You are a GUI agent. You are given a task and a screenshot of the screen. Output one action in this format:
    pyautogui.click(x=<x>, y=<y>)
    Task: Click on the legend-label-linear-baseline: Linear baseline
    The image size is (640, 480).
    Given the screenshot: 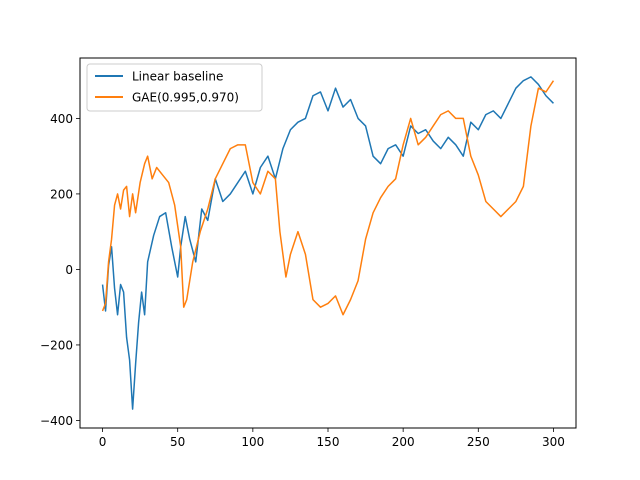 What is the action you would take?
    pyautogui.click(x=177, y=77)
    